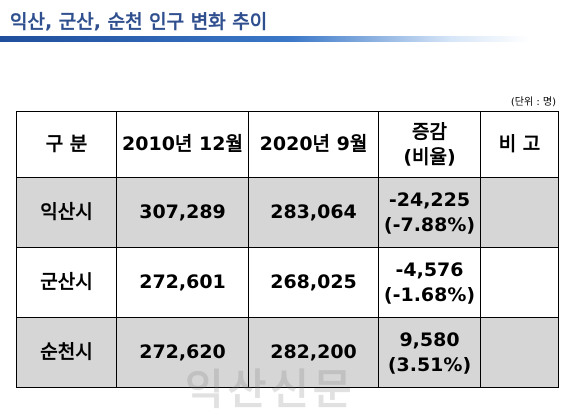  What do you see at coordinates (429, 339) in the screenshot?
I see `change-value: 9,580` at bounding box center [429, 339].